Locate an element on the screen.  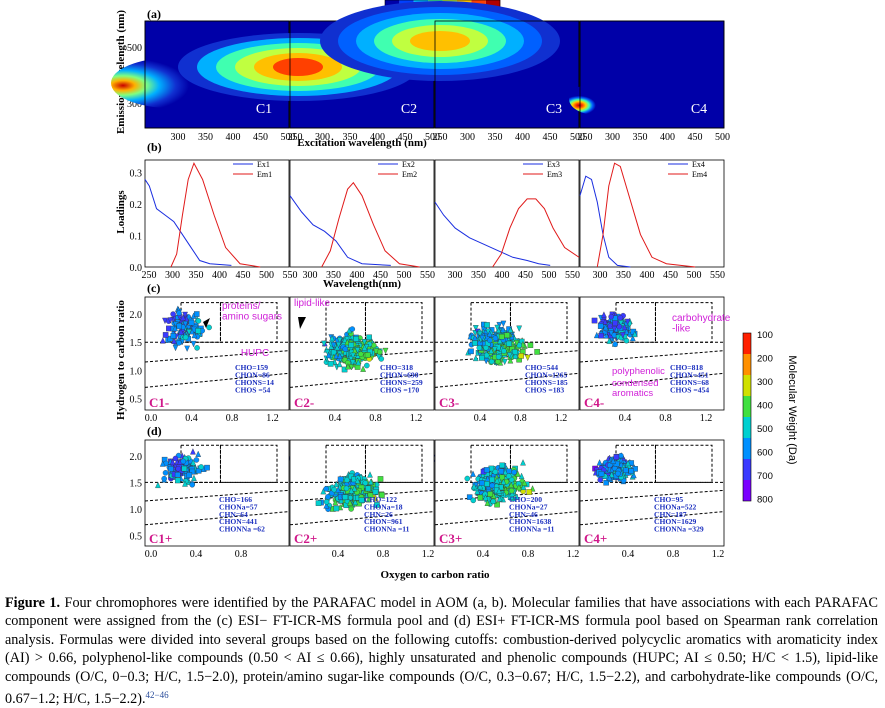
label-line: 1.2 is located at coordinates (573, 554).